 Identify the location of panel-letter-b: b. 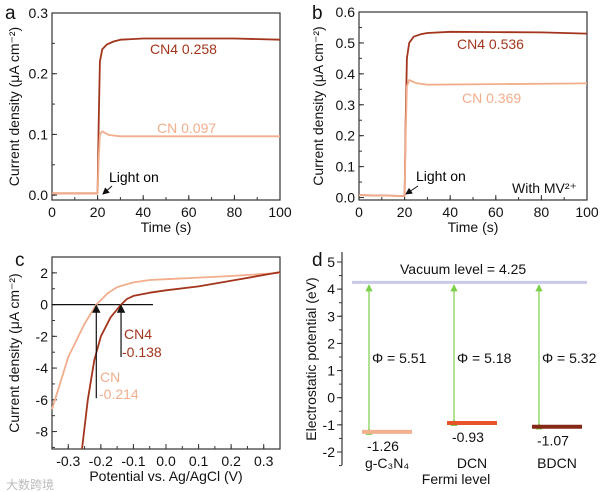
(317, 13).